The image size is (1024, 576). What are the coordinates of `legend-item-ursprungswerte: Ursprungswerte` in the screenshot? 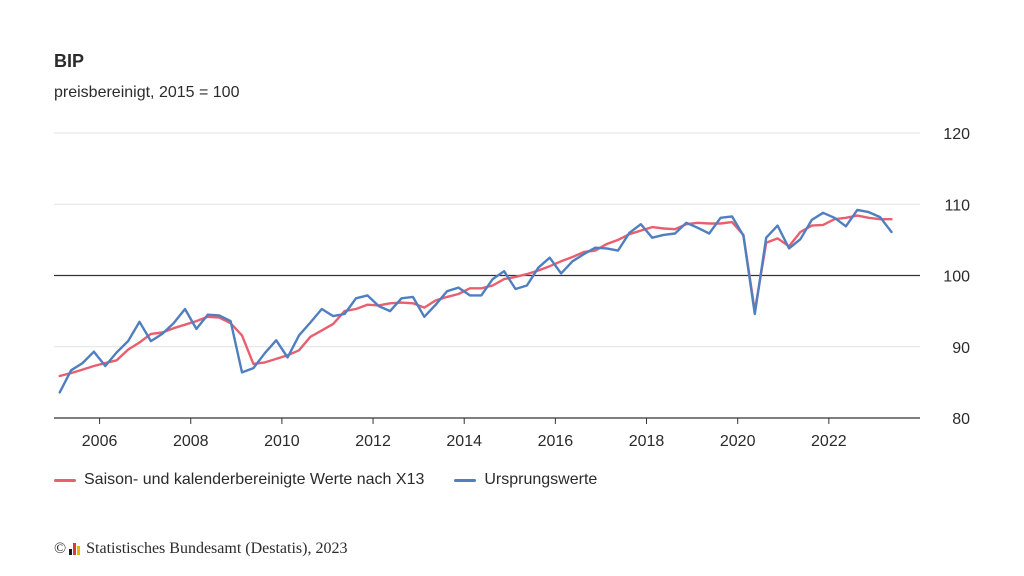 It's located at (525, 480).